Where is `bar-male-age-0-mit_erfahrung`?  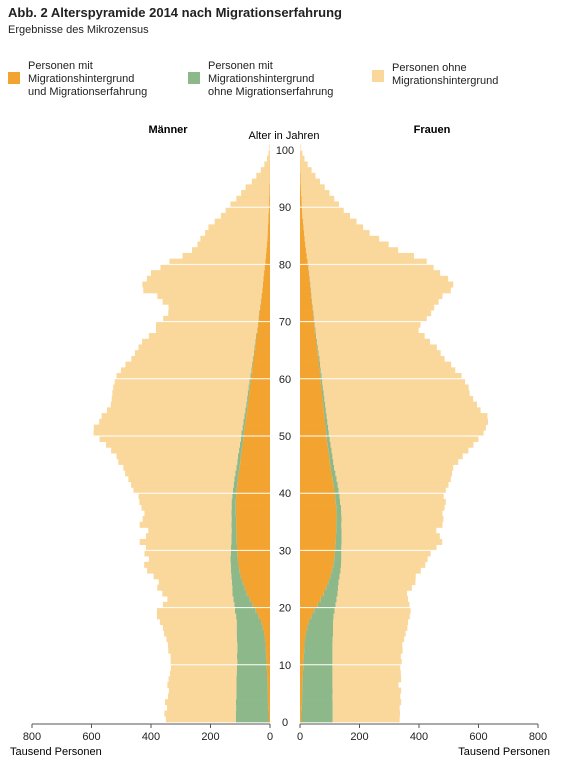
bar-male-age-0-mit_erfahrung is located at coordinates (269, 719).